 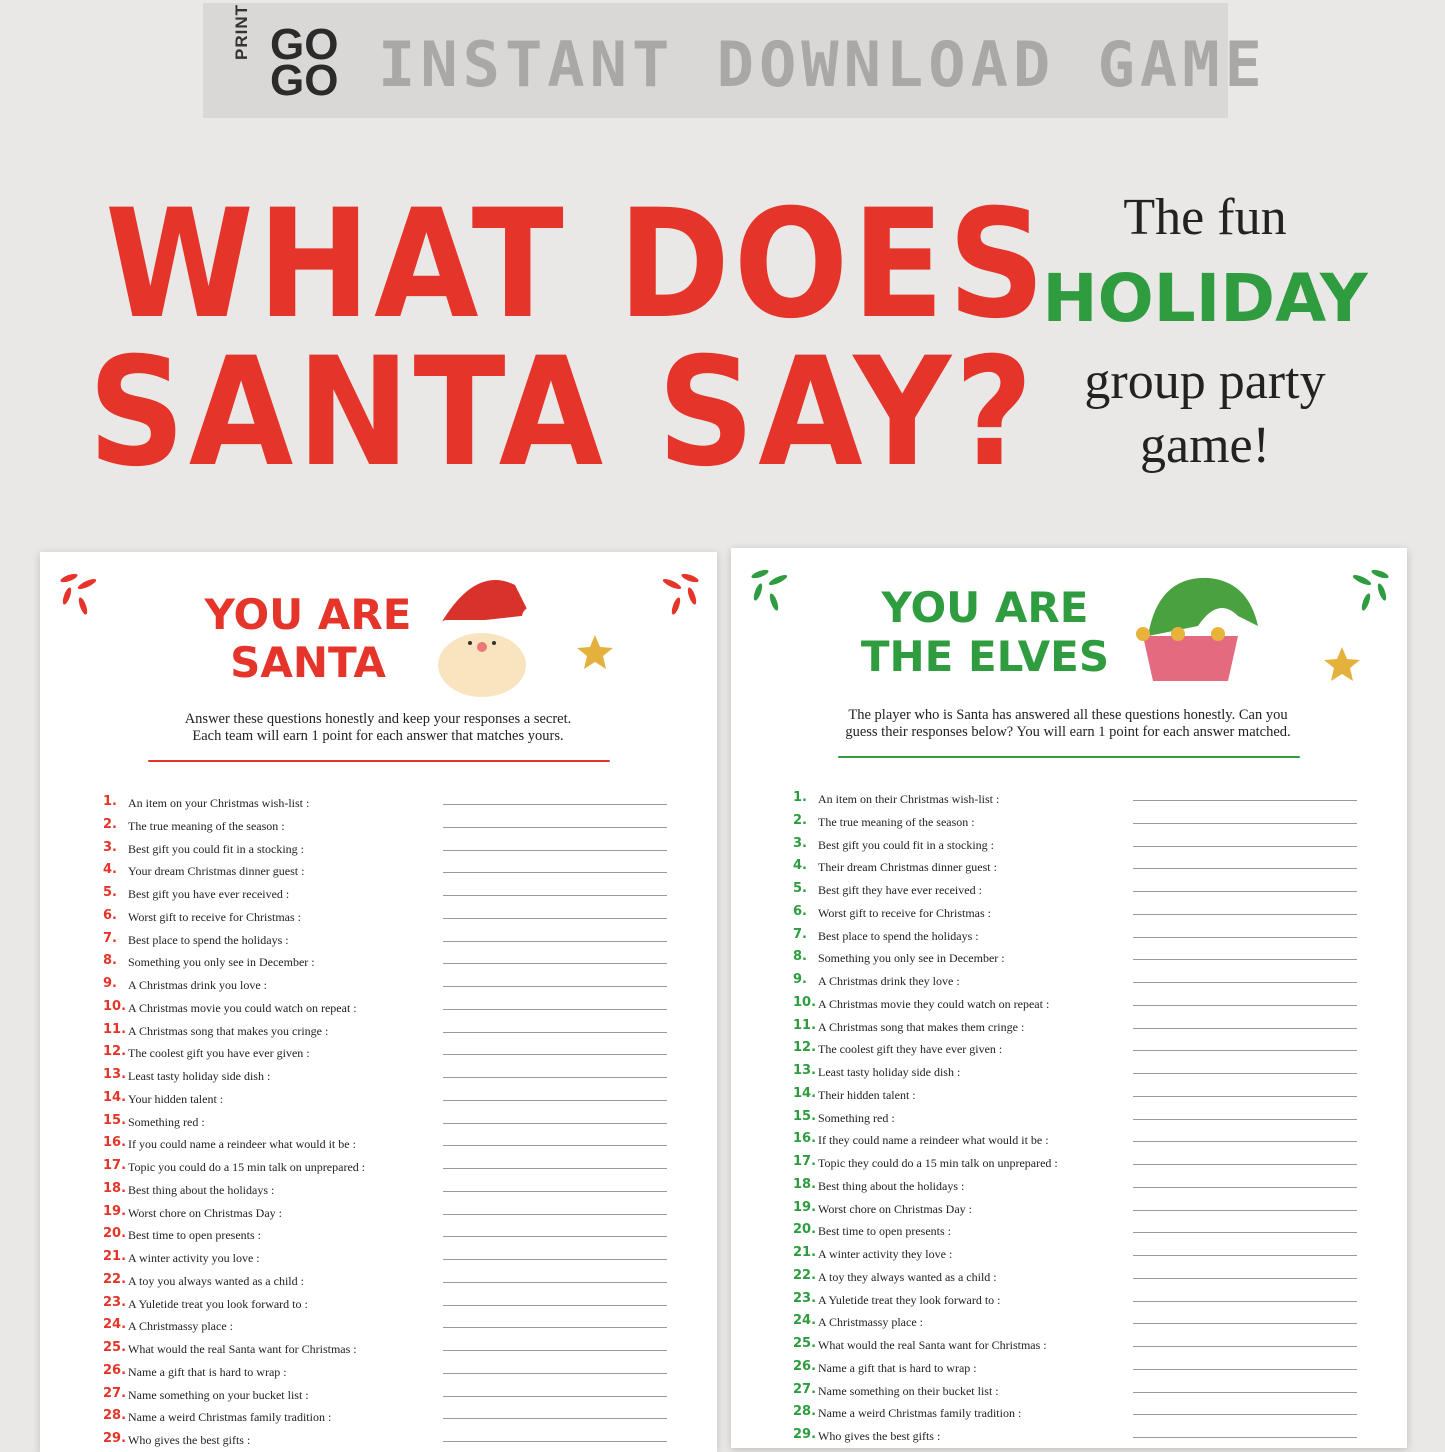 What do you see at coordinates (308, 614) in the screenshot?
I see `sheet-heading: YOU ARE` at bounding box center [308, 614].